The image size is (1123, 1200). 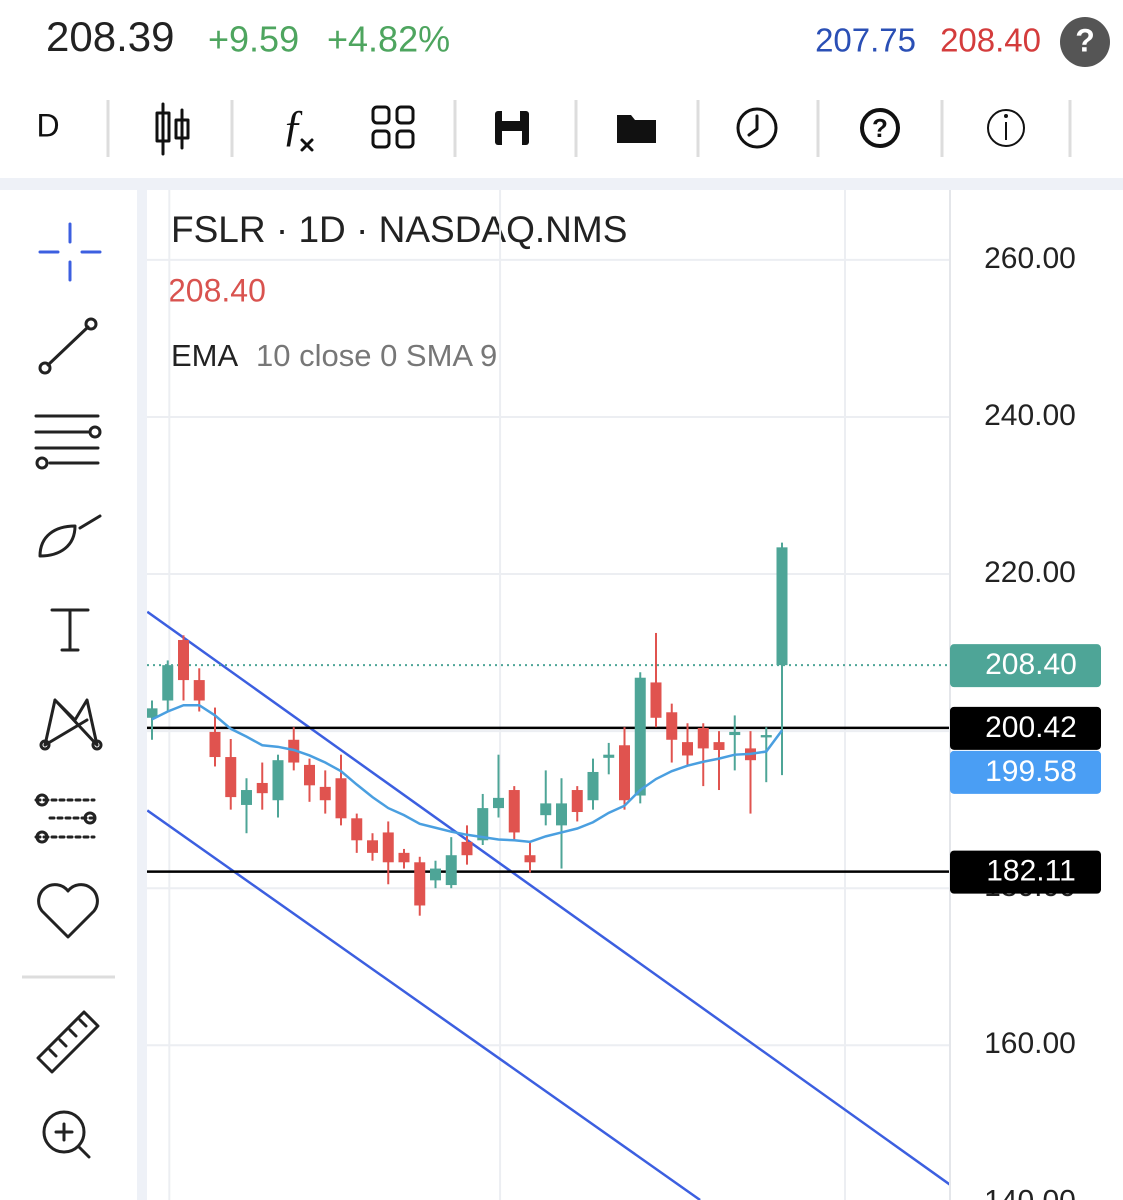 I want to click on chart-type-icon, so click(x=172, y=129).